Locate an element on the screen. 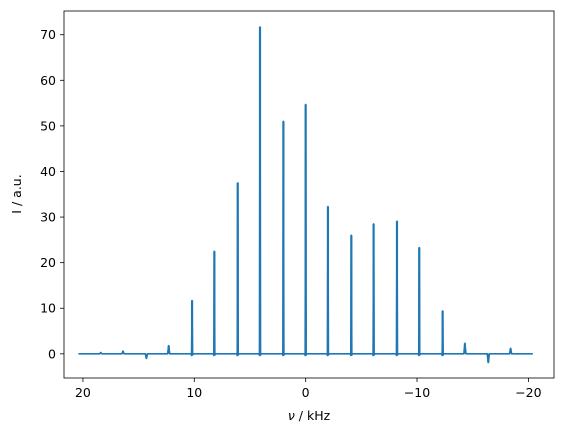  y-tick-label: 70 is located at coordinates (48, 34).